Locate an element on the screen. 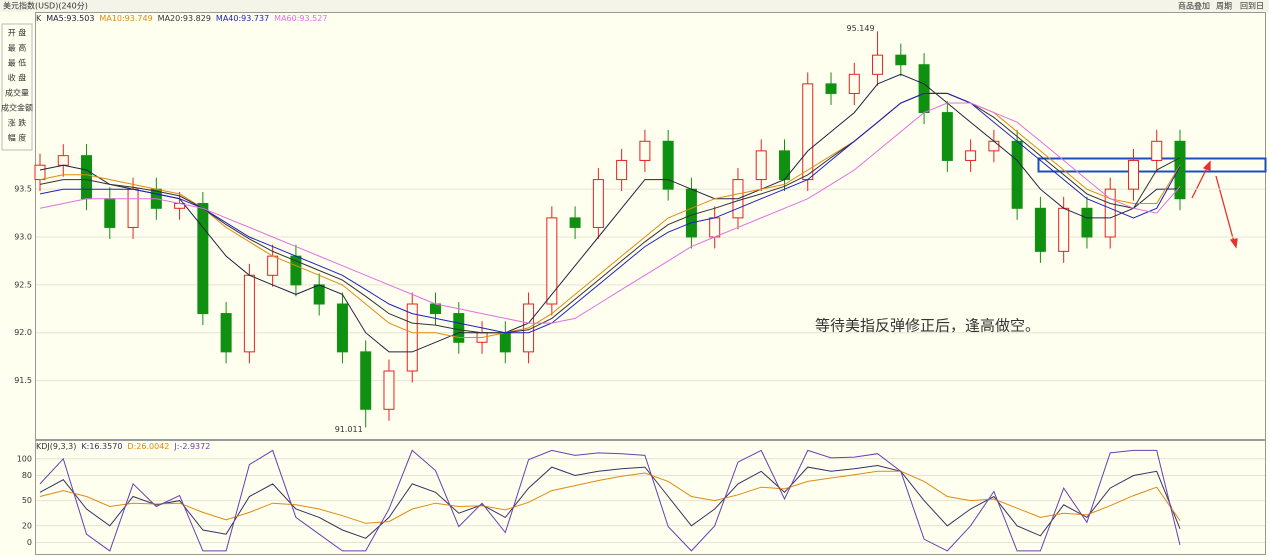 The height and width of the screenshot is (557, 1269). panel-label: K is located at coordinates (39, 18).